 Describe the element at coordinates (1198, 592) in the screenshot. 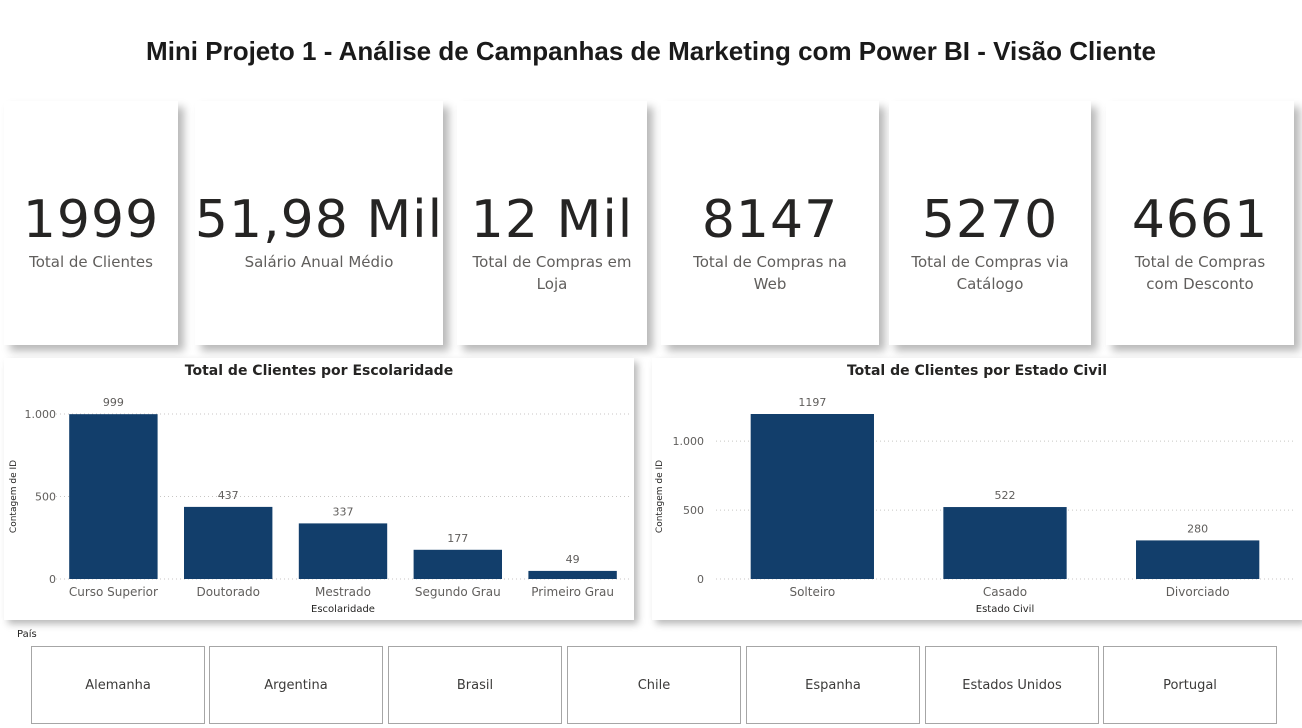

I see `x-tick-label: Divorciado` at that location.